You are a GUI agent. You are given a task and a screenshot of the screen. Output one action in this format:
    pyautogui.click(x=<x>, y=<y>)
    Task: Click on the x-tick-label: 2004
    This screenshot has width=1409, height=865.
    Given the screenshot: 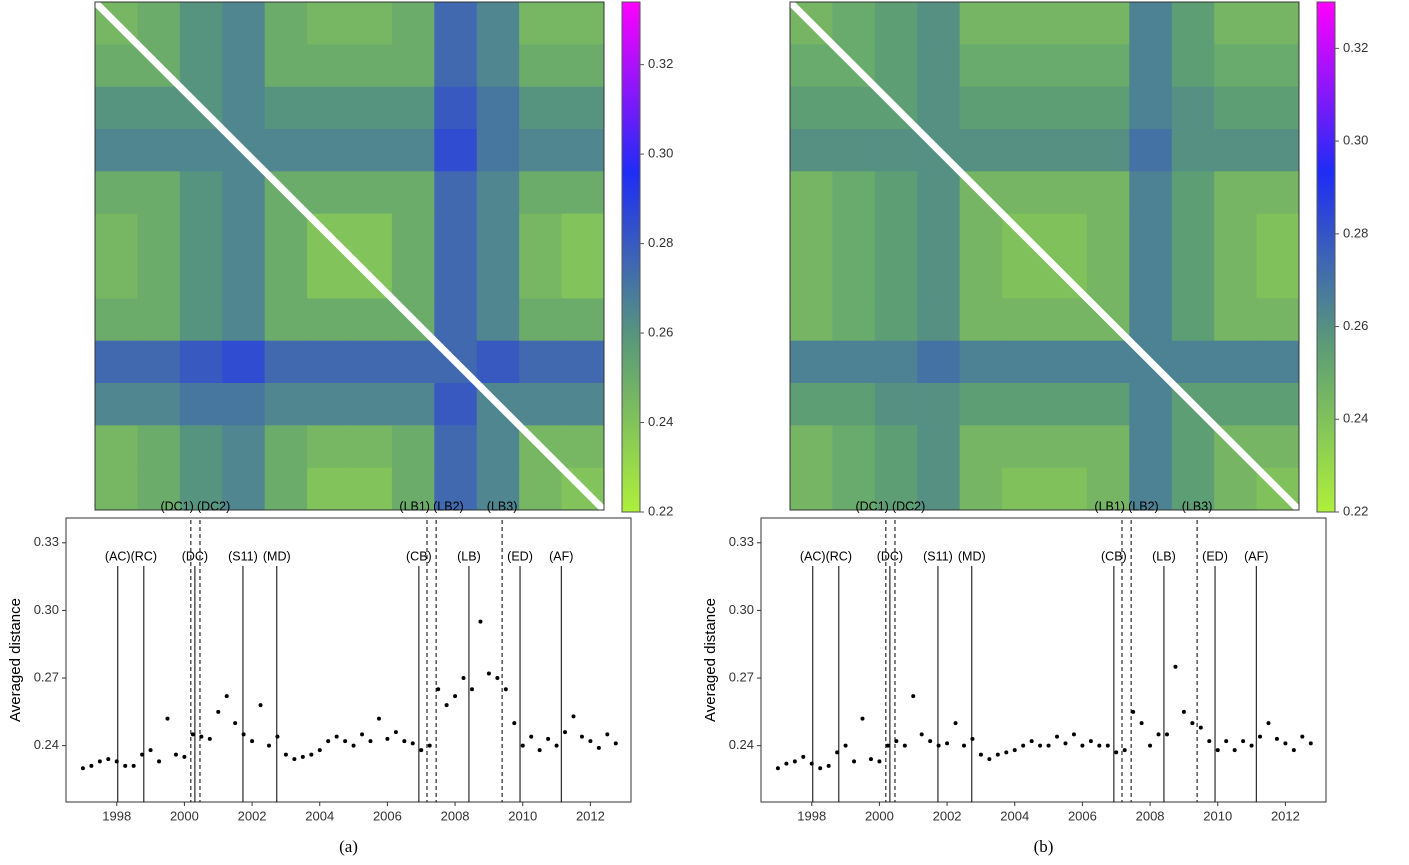 What is the action you would take?
    pyautogui.click(x=1014, y=815)
    